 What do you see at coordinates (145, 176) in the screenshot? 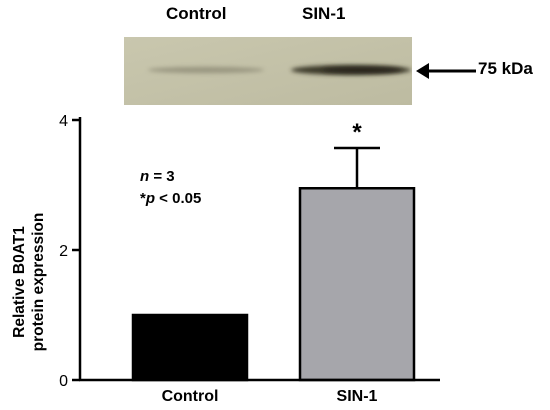
I see `sample-size-symbol: n` at bounding box center [145, 176].